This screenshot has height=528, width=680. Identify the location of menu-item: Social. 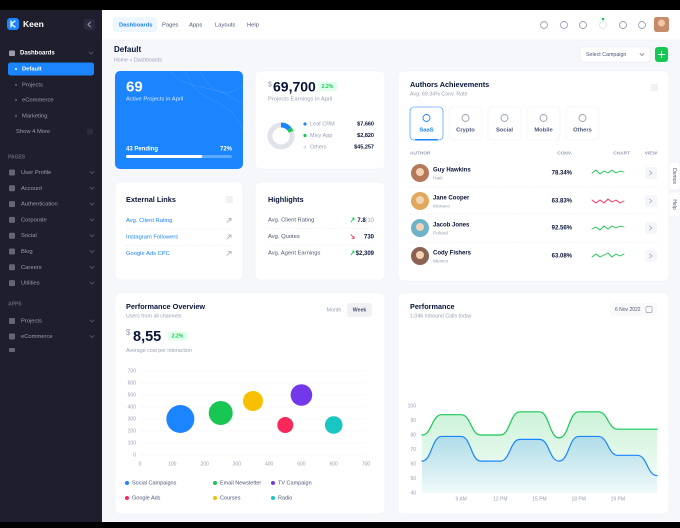
(29, 236).